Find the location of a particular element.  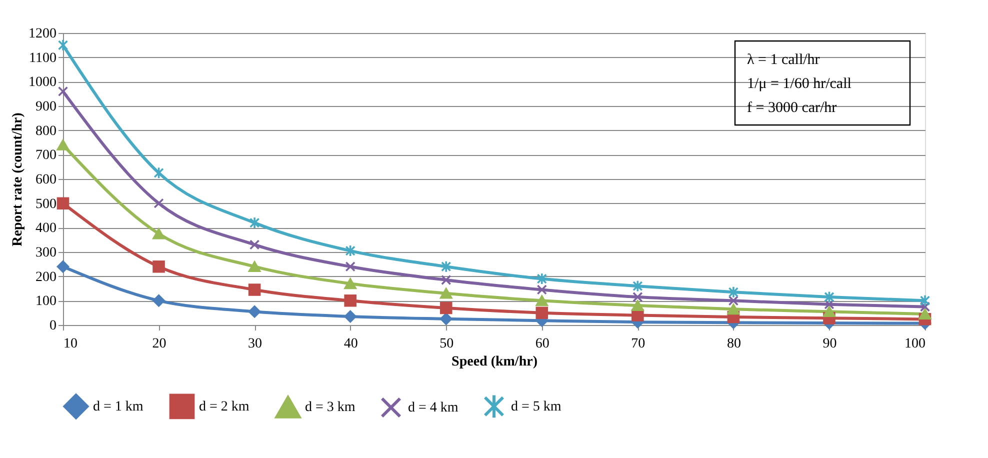

y-tick-label: 700 is located at coordinates (46, 156).